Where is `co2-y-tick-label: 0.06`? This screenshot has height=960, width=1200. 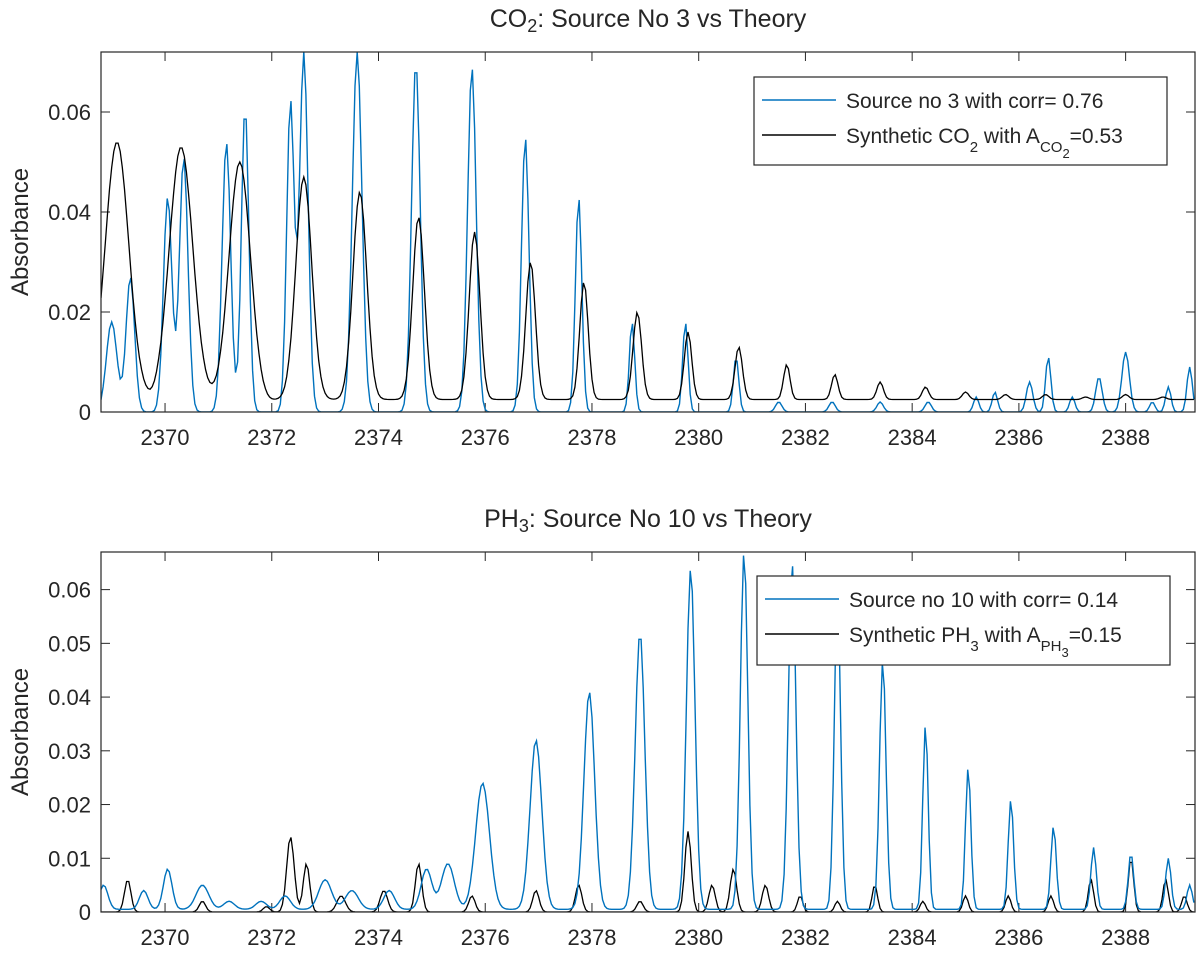 co2-y-tick-label: 0.06 is located at coordinates (69, 112).